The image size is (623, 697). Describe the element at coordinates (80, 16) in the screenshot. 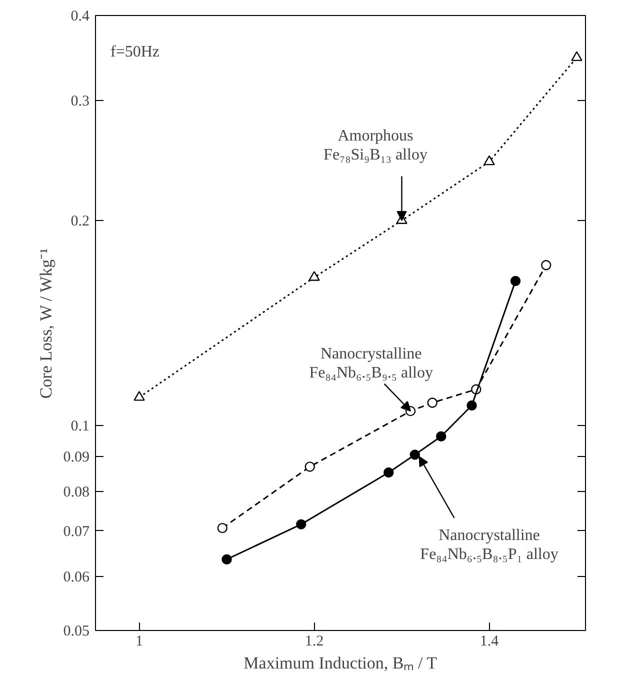

I see `y-tick-label: 0.4` at that location.